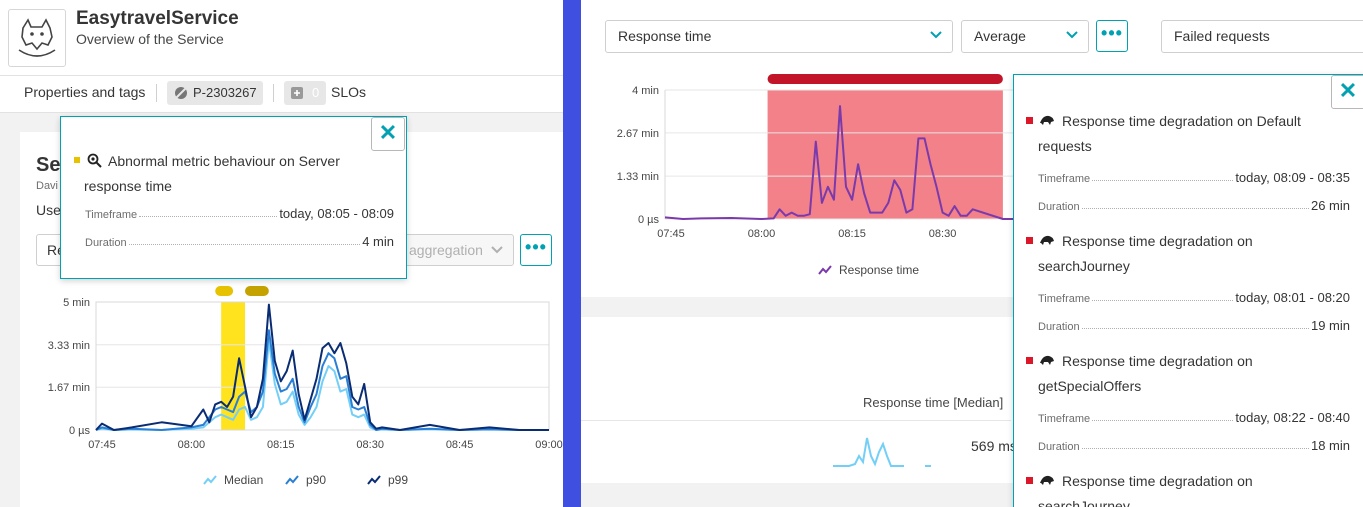  I want to click on duration-value: 4 min, so click(378, 241).